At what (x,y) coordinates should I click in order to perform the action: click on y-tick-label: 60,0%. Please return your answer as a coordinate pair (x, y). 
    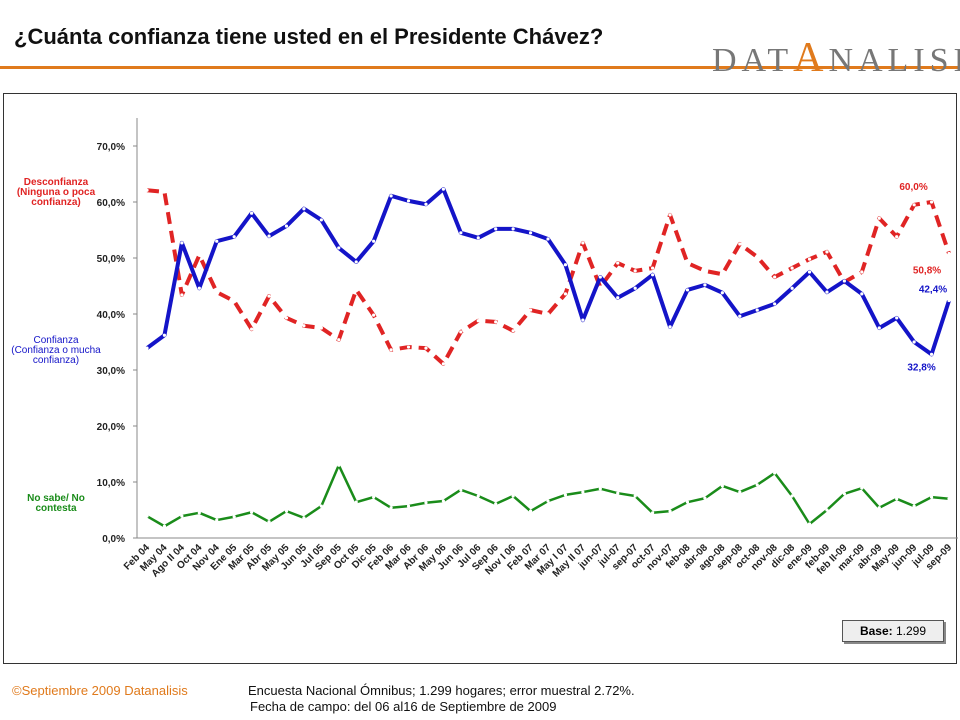
    Looking at the image, I should click on (111, 203).